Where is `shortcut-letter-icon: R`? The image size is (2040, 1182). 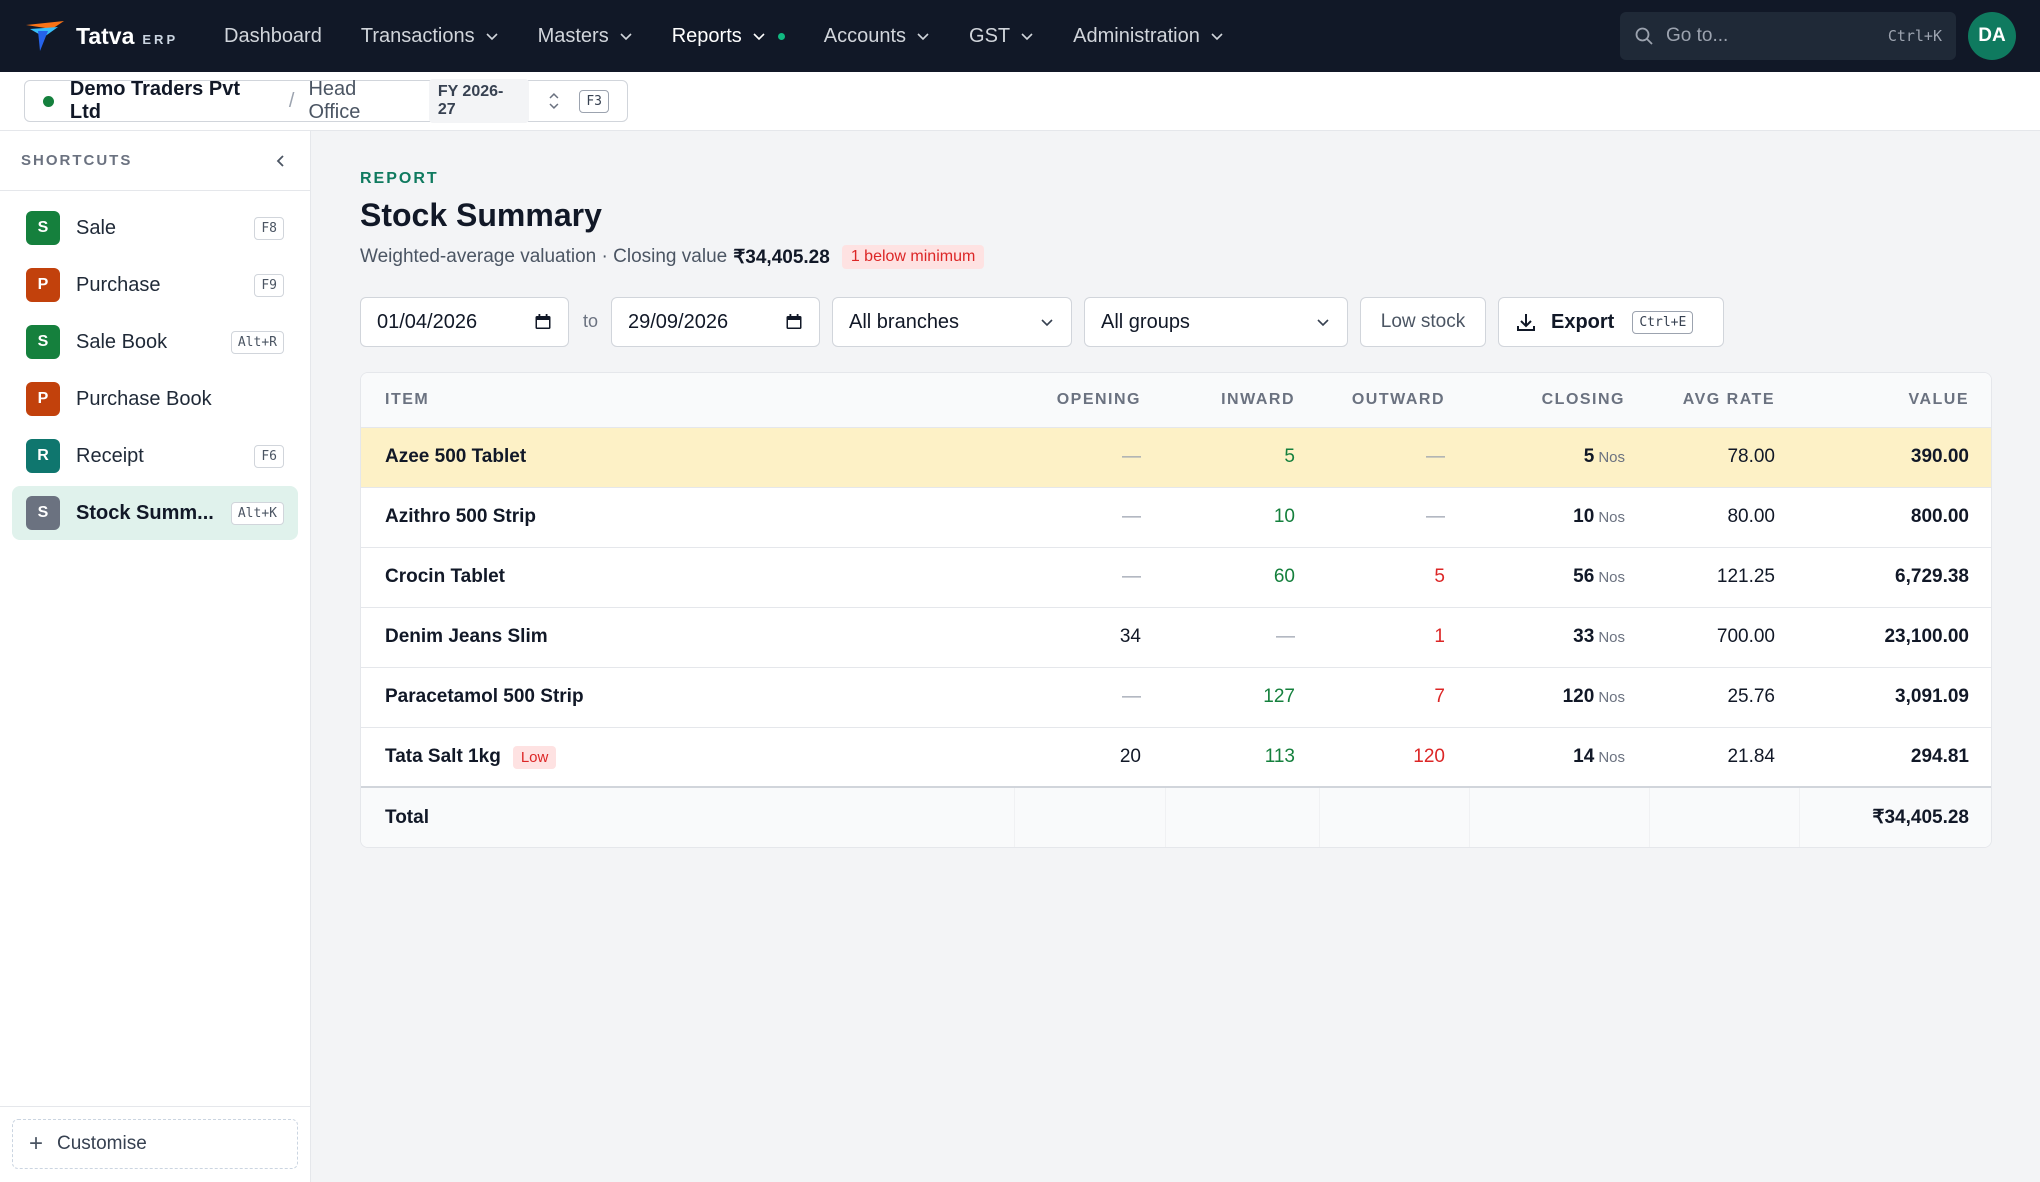 shortcut-letter-icon: R is located at coordinates (43, 456).